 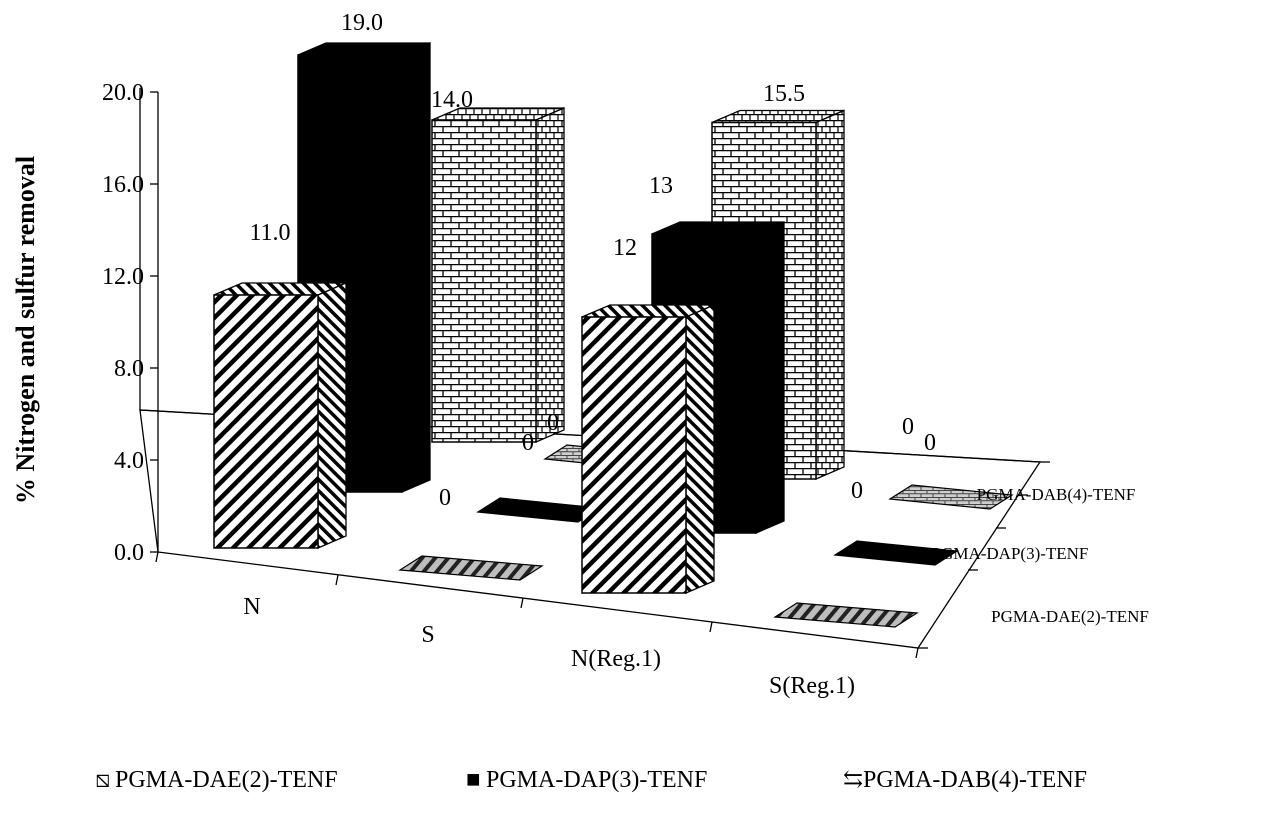 What do you see at coordinates (853, 780) in the screenshot?
I see `legend-swatch: ⇆` at bounding box center [853, 780].